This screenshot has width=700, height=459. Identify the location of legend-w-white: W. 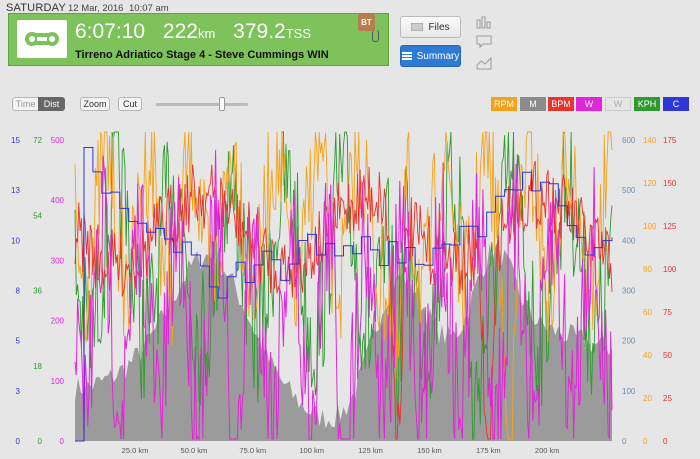
(618, 104).